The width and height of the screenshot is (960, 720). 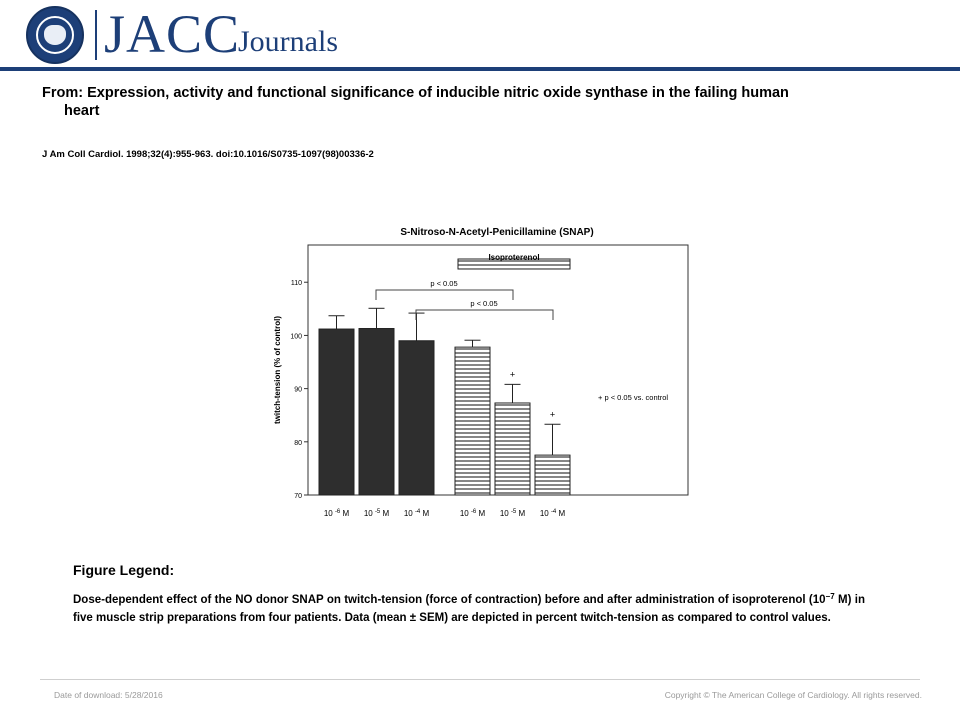 I want to click on legend-exponent: −7, so click(x=830, y=596).